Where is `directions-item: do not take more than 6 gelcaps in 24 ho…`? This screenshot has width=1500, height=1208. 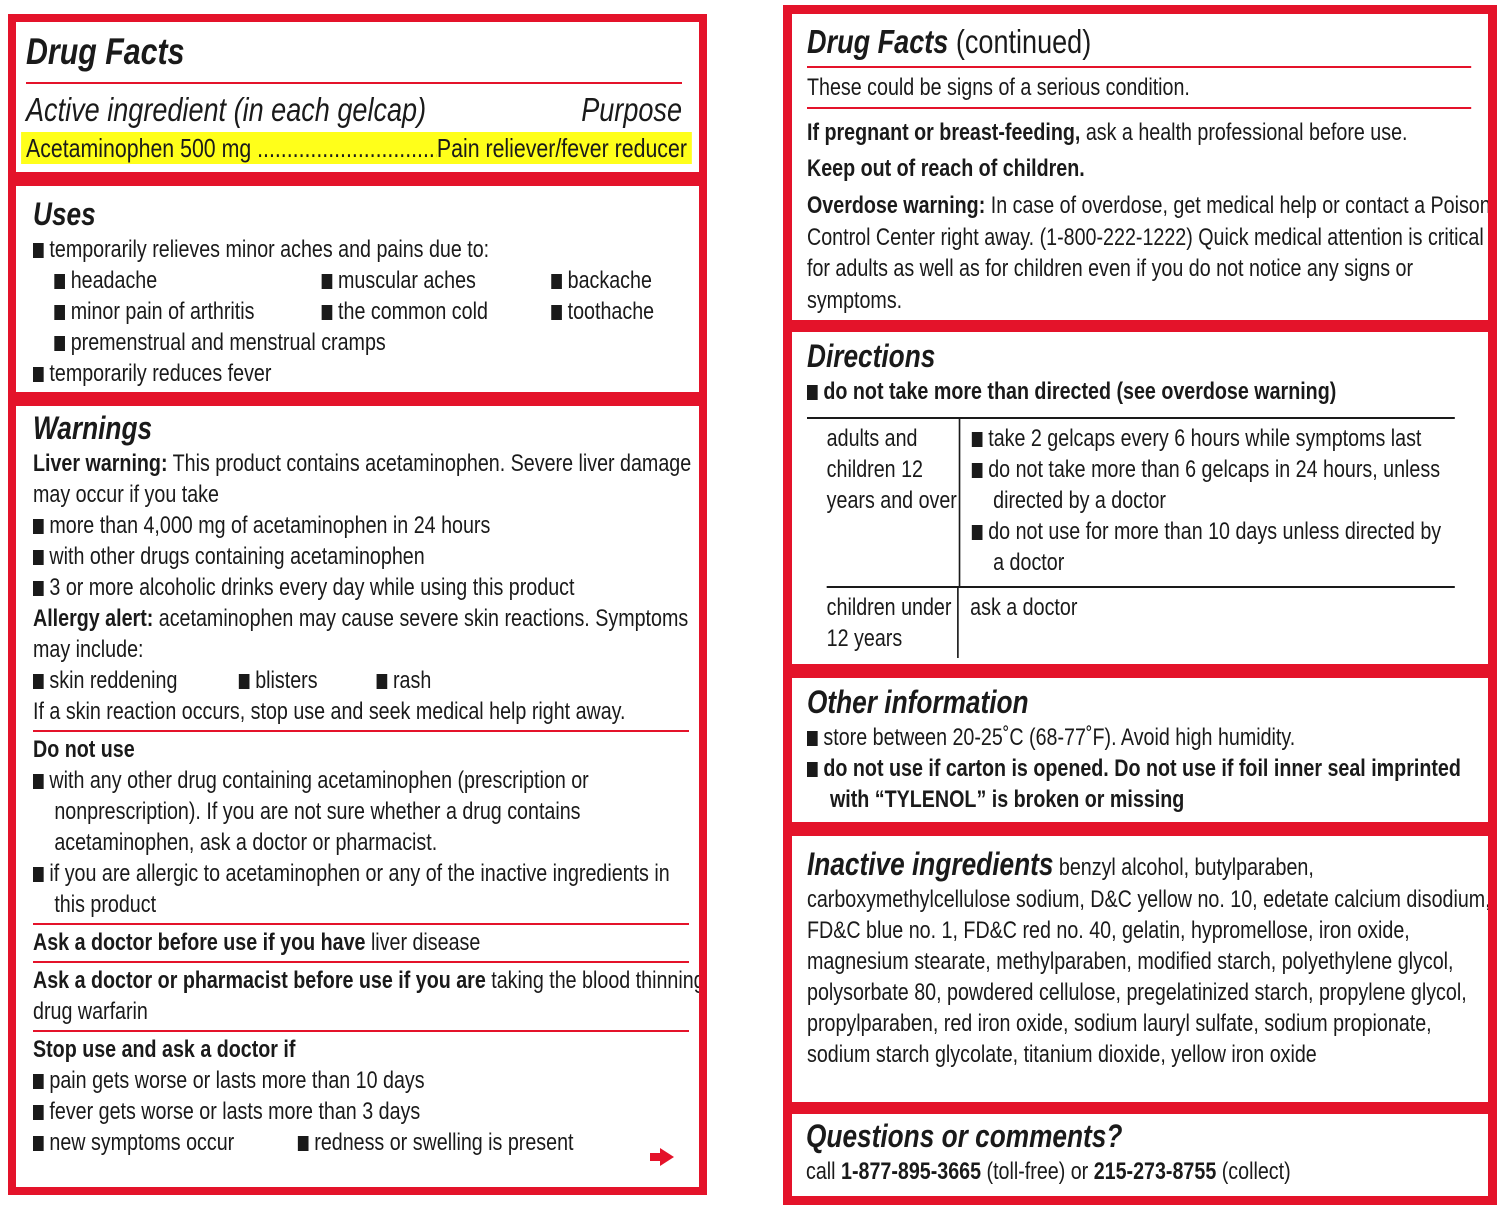 directions-item: do not take more than 6 gelcaps in 24 ho… is located at coordinates (1214, 485).